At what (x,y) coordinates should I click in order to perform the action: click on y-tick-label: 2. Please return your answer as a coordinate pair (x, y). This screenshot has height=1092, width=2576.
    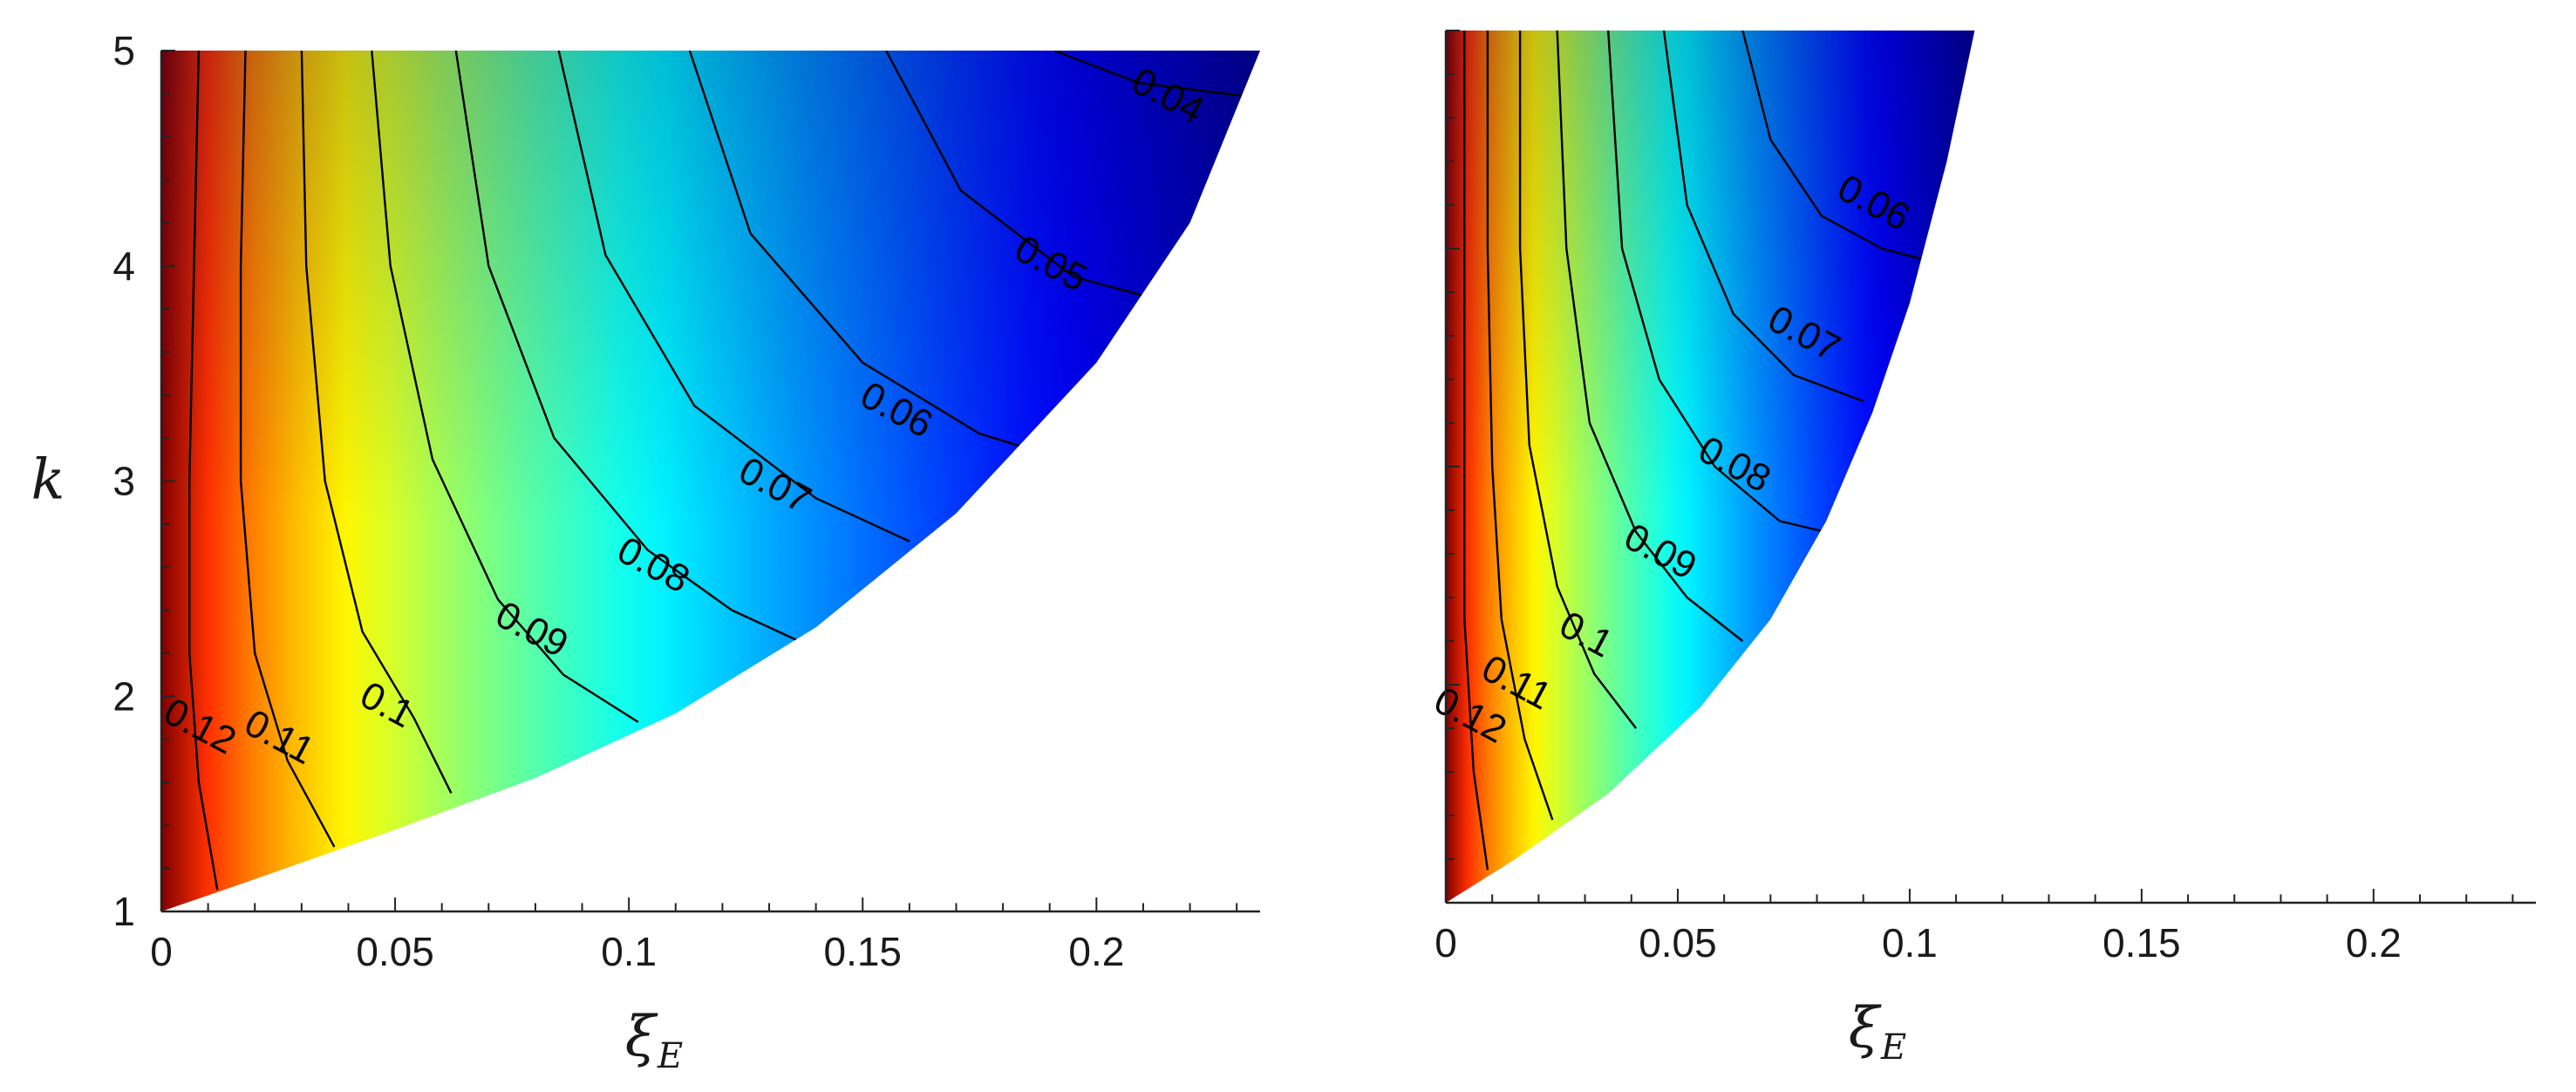
    Looking at the image, I should click on (123, 696).